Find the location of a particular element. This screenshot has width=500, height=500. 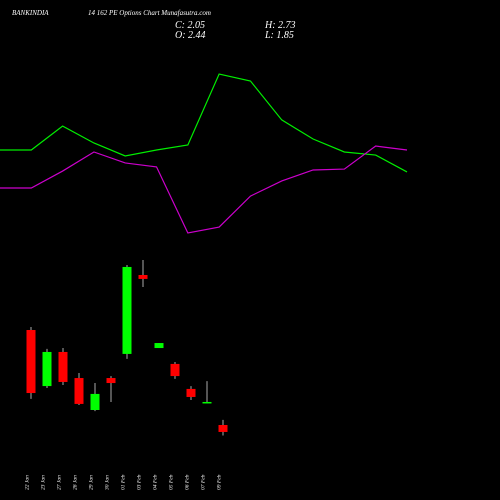

x-tick-label: 29 Jan is located at coordinates (91, 482).